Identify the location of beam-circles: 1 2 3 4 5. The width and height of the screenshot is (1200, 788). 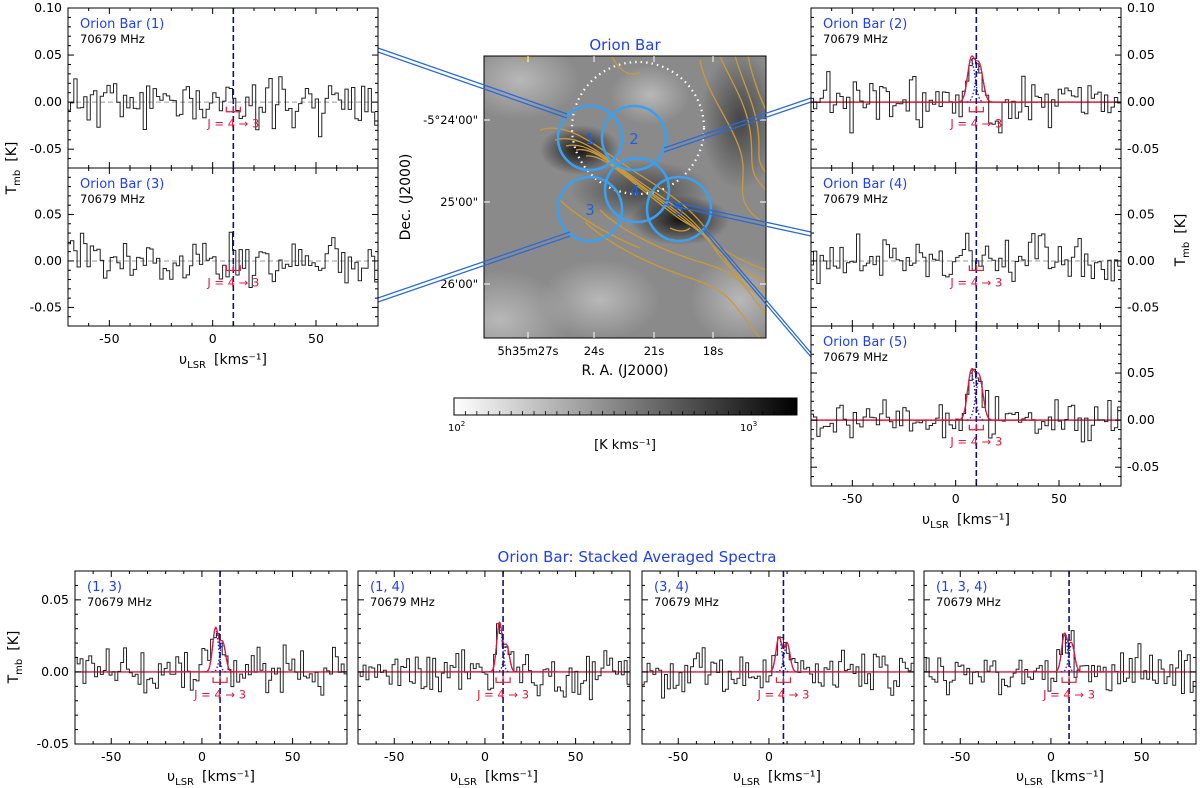
(634, 173).